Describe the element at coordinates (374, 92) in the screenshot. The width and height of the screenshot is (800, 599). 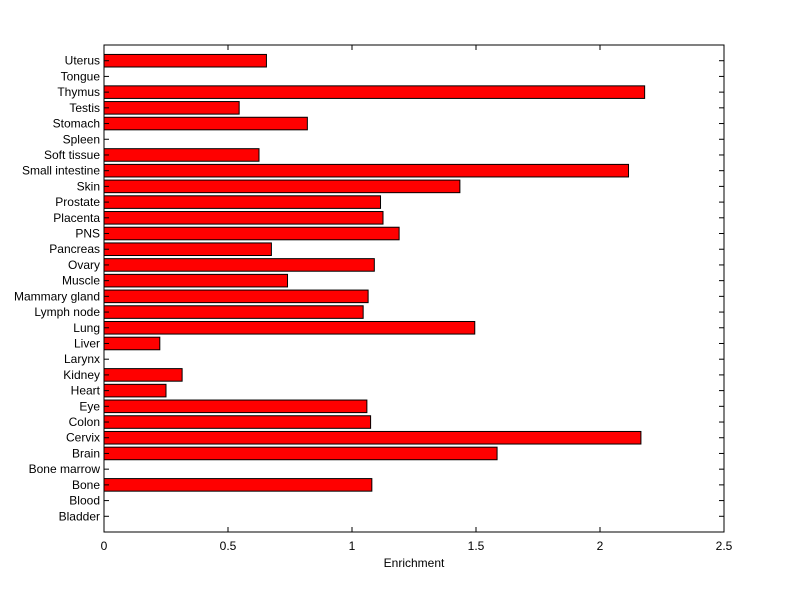
I see `bar-thymus` at that location.